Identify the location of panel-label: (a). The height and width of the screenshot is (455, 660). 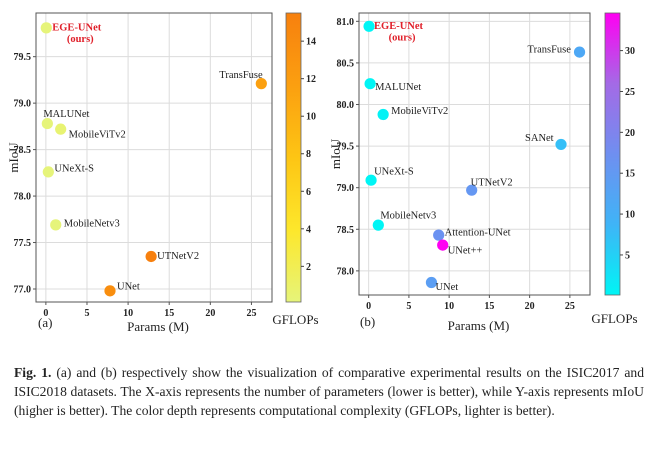
(45, 322).